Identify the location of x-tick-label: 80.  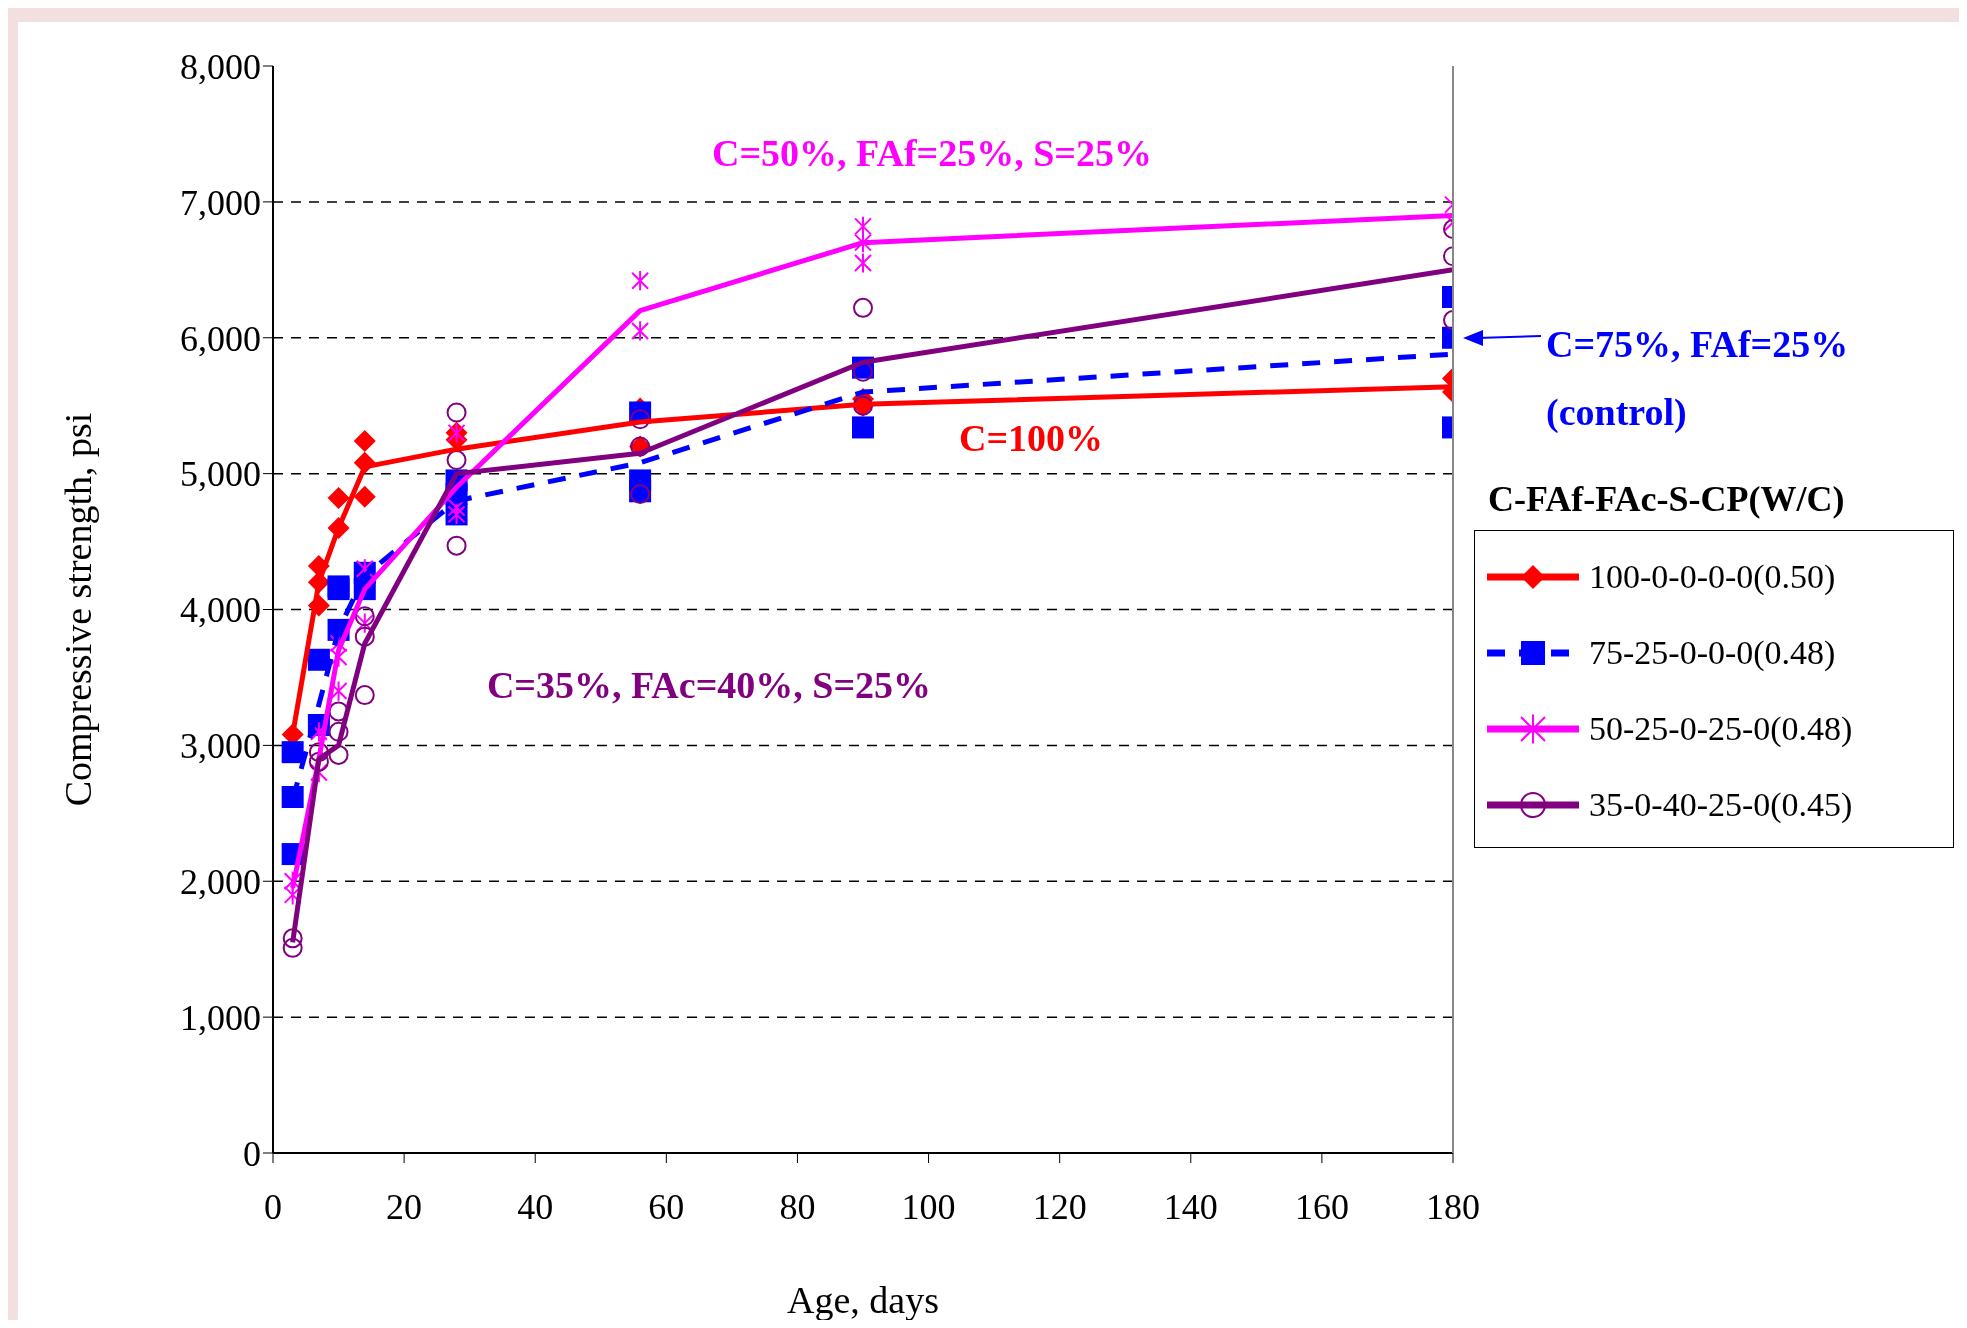
(797, 1206).